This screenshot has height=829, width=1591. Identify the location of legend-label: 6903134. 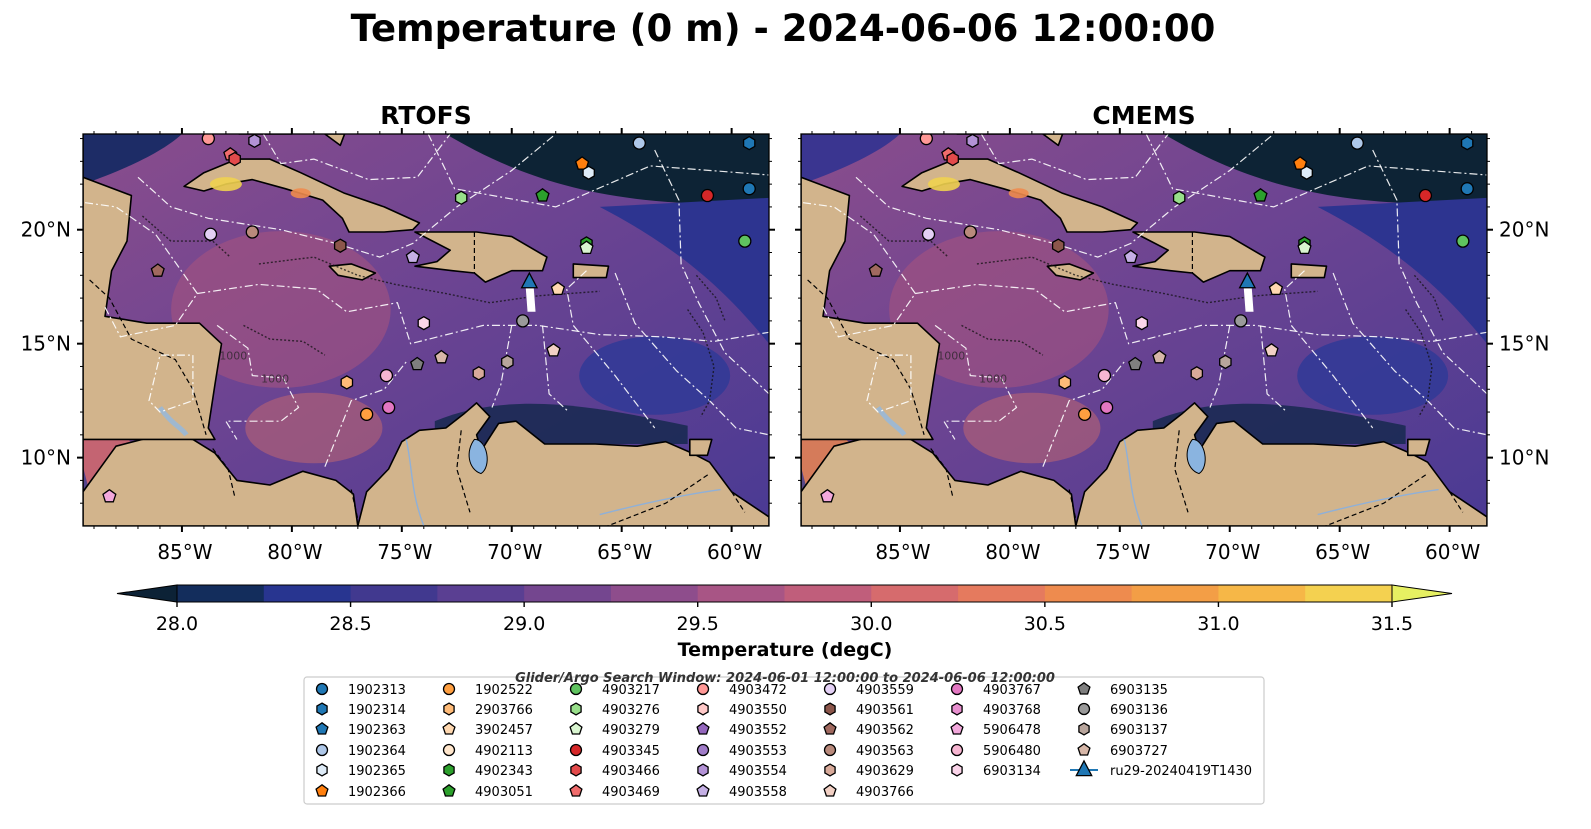
(1012, 771).